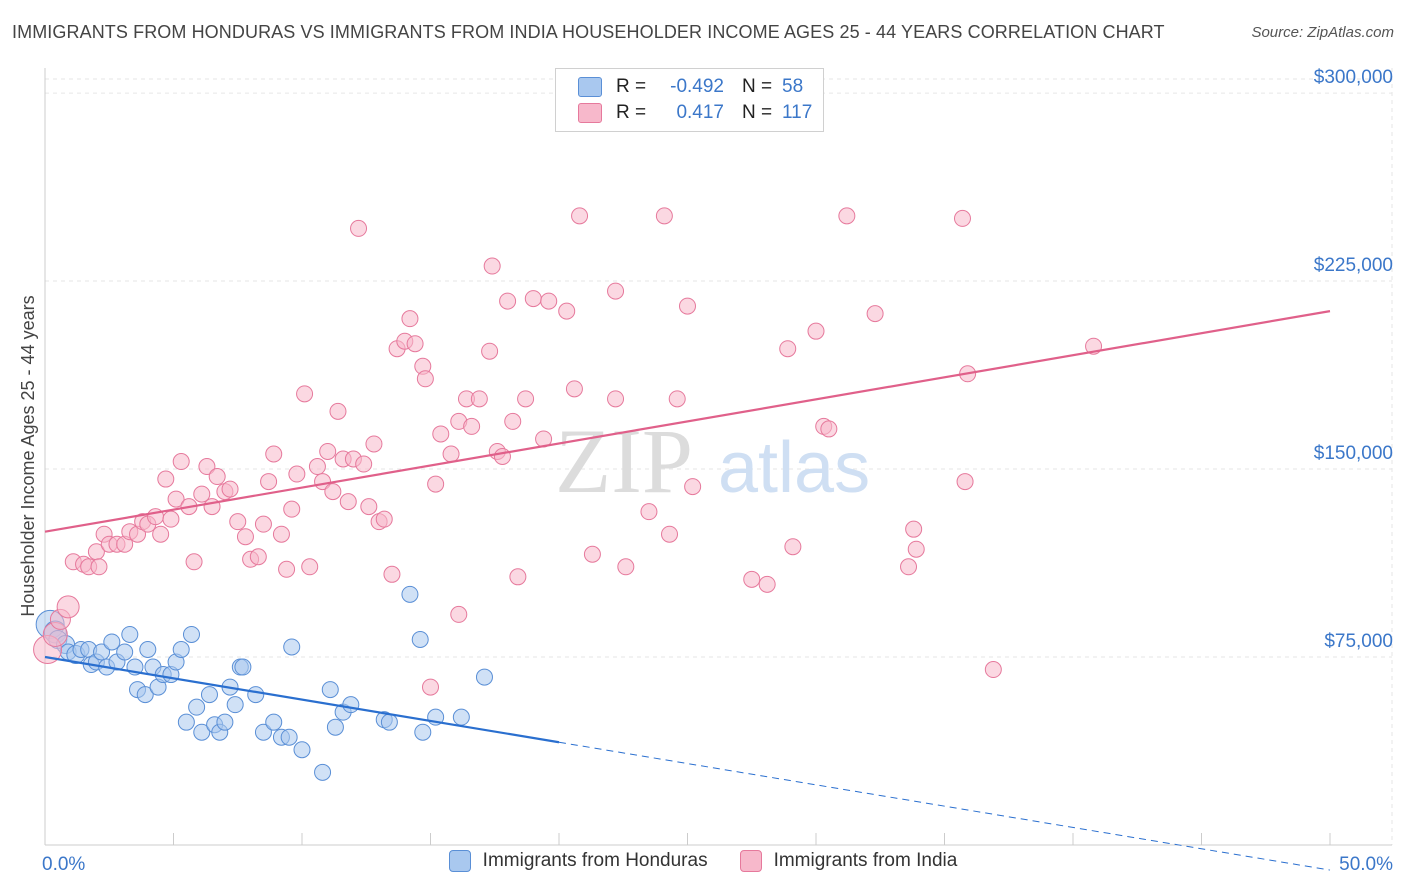  What do you see at coordinates (794, 468) in the screenshot?
I see `watermark-atlas: atlas` at bounding box center [794, 468].